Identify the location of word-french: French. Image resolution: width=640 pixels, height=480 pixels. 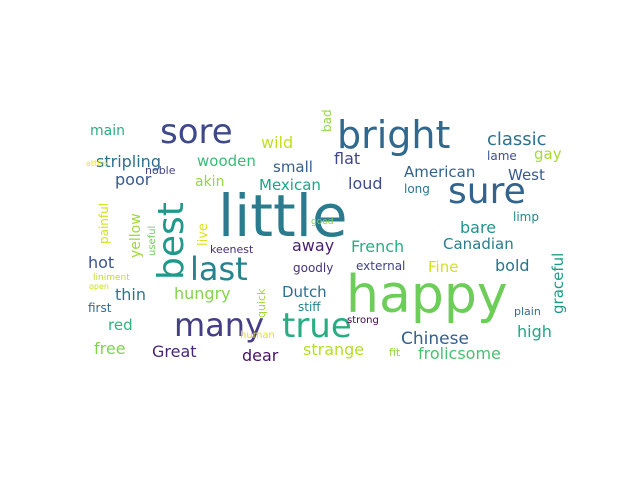
(377, 246).